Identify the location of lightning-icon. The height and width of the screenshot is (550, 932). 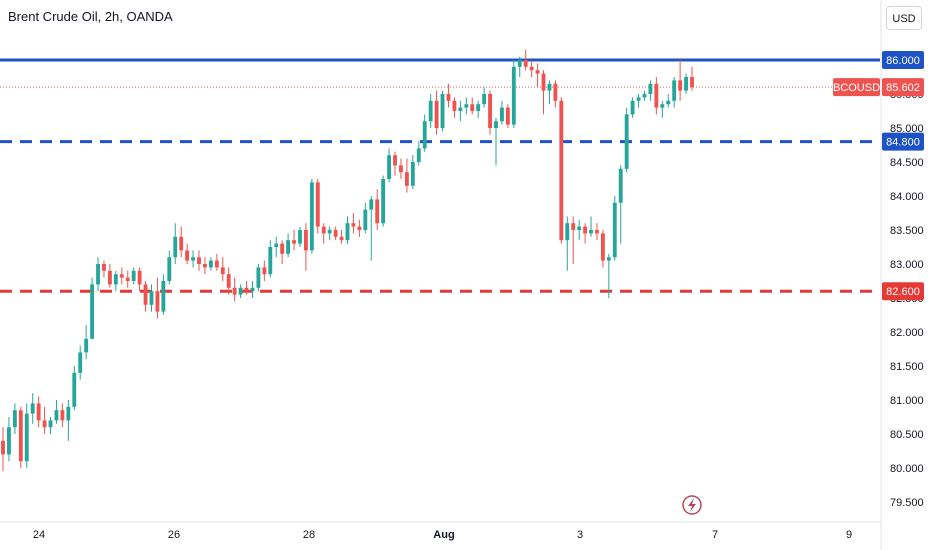
(692, 505).